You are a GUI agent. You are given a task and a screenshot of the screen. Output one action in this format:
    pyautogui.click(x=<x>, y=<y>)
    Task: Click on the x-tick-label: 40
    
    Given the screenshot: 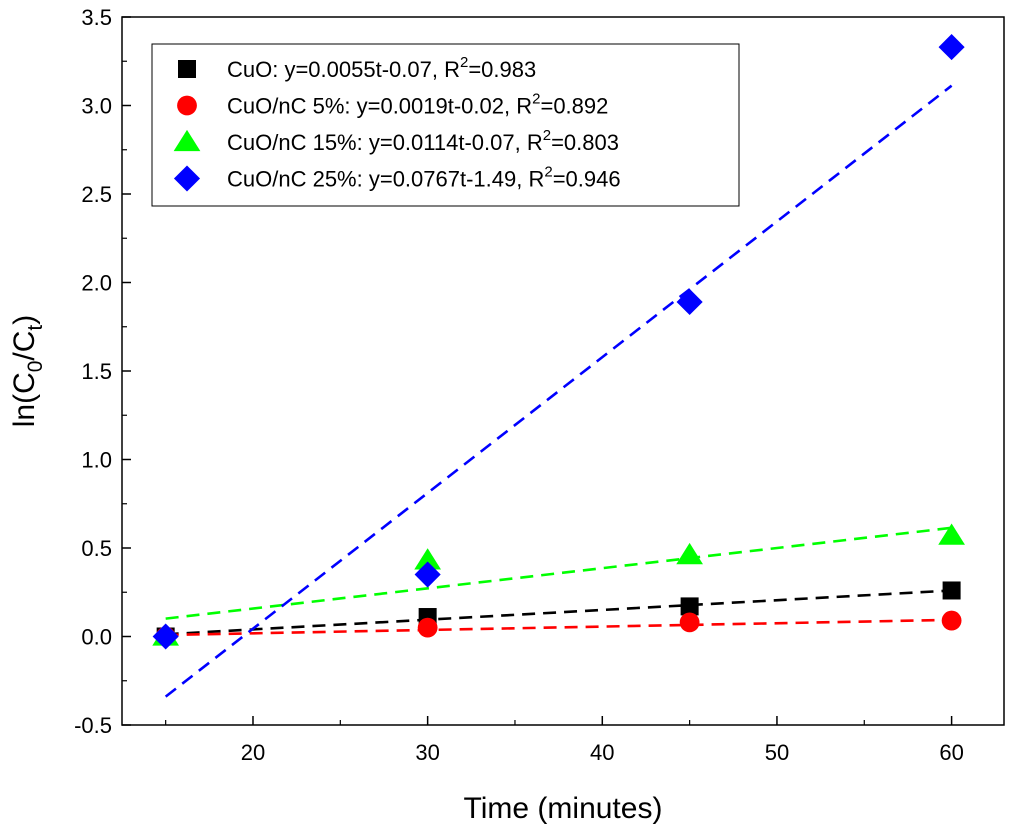 What is the action you would take?
    pyautogui.click(x=602, y=752)
    